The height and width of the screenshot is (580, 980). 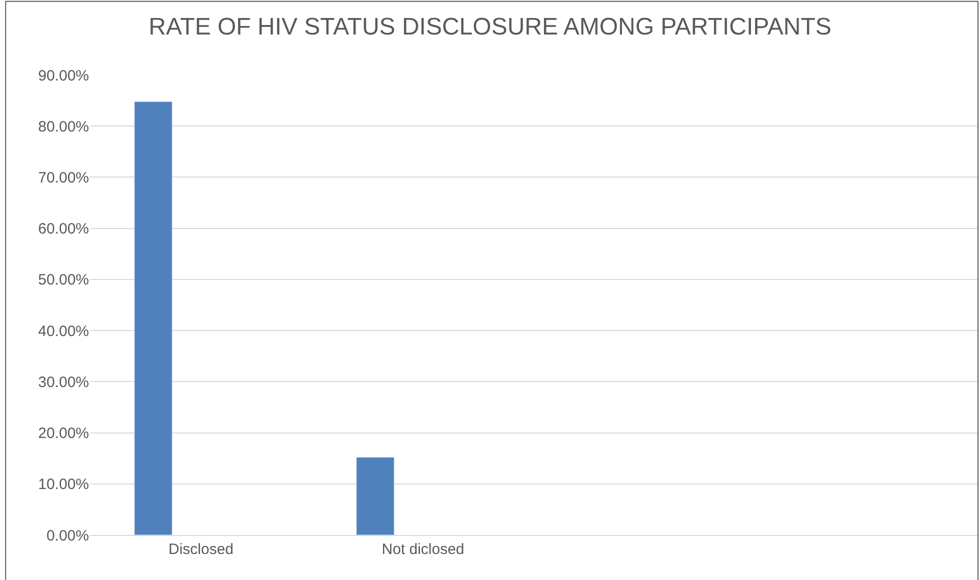 I want to click on y-tick-label: 10.00%, so click(x=63, y=485).